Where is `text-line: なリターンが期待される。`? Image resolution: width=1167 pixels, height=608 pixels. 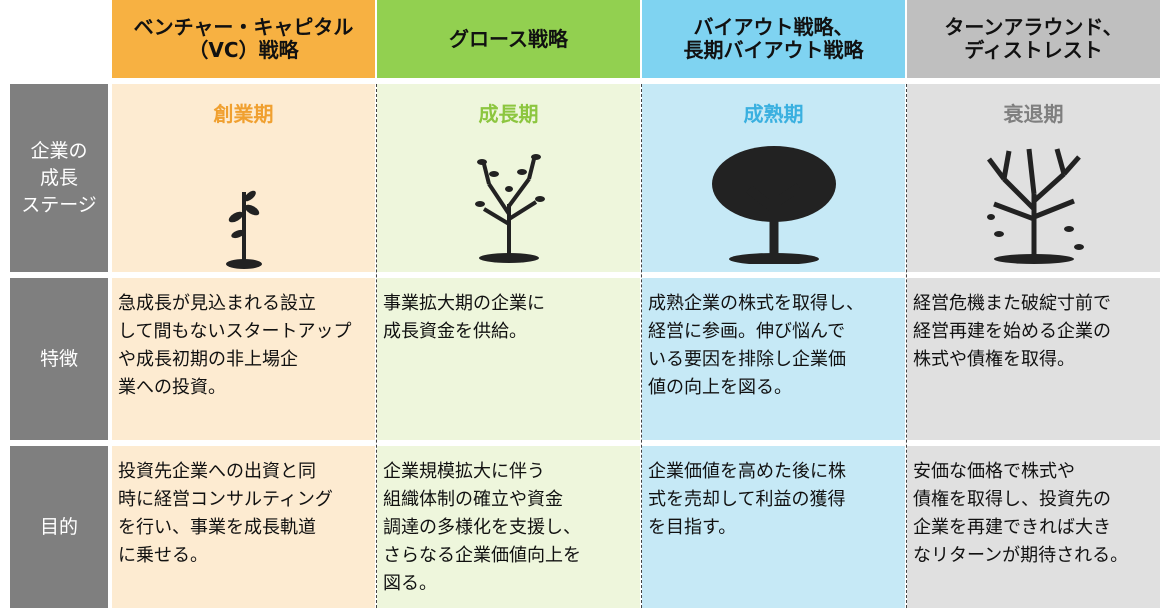
text-line: なリターンが期待される。 is located at coordinates (1021, 555).